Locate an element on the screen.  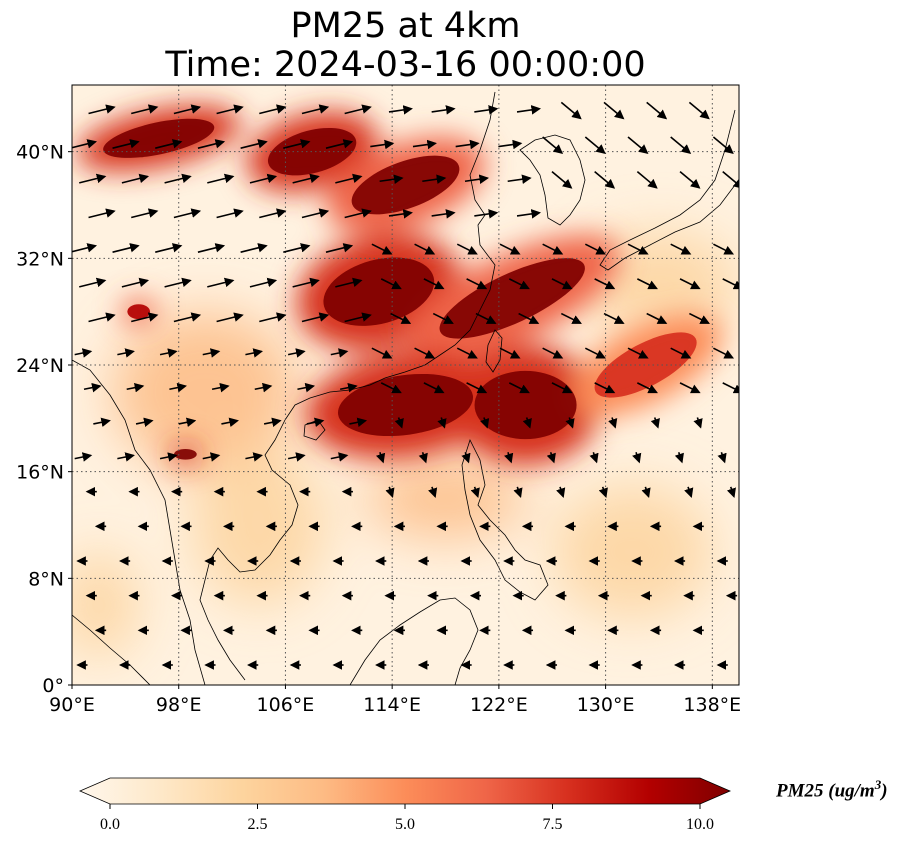
x-tick-label: 106°E is located at coordinates (286, 705).